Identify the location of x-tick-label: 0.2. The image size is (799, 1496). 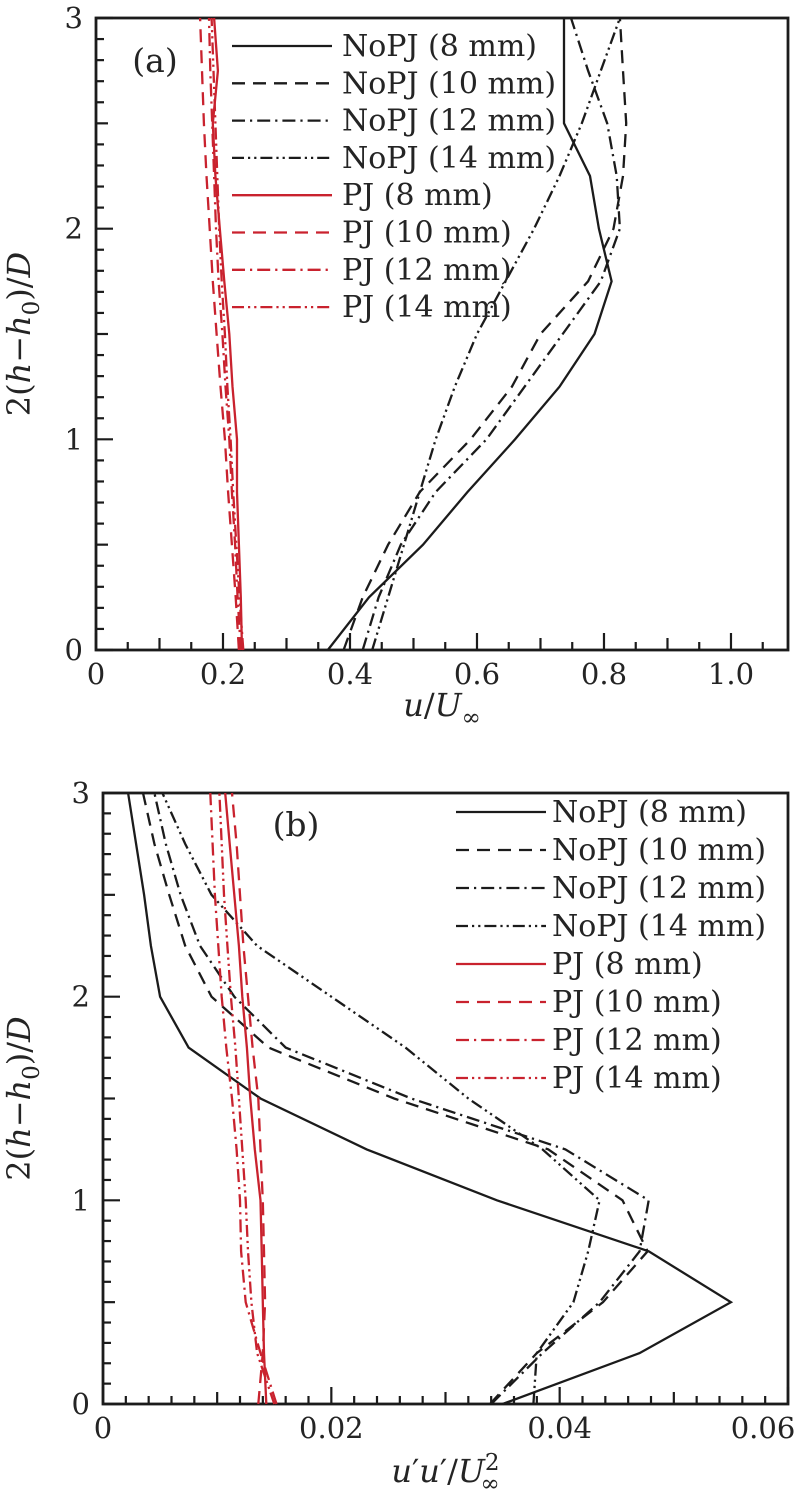
(223, 674).